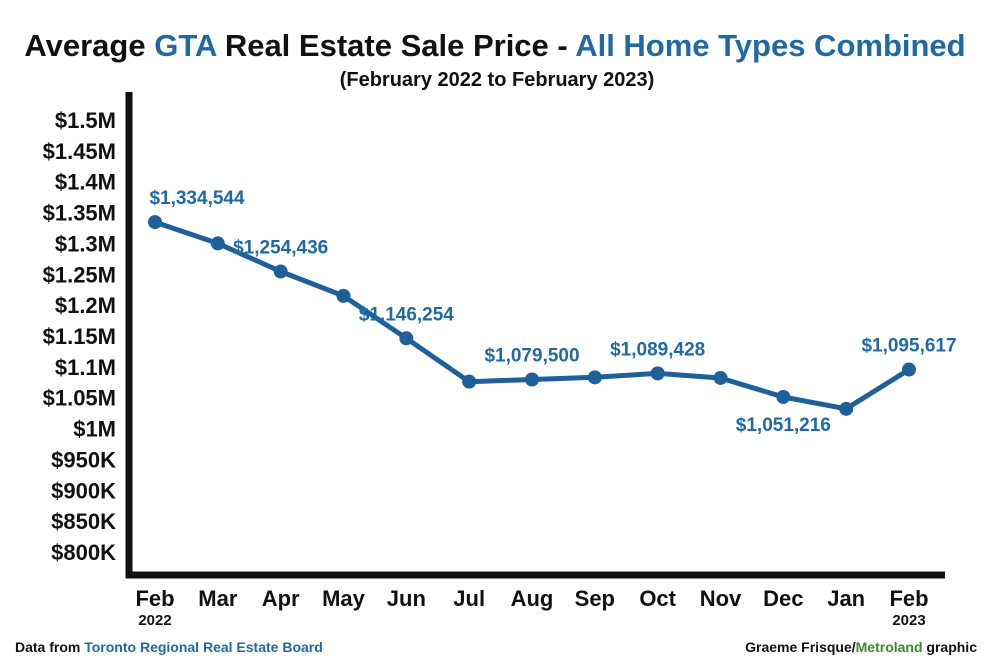 Image resolution: width=990 pixels, height=660 pixels. I want to click on footer-source-prefix: Data from, so click(49, 647).